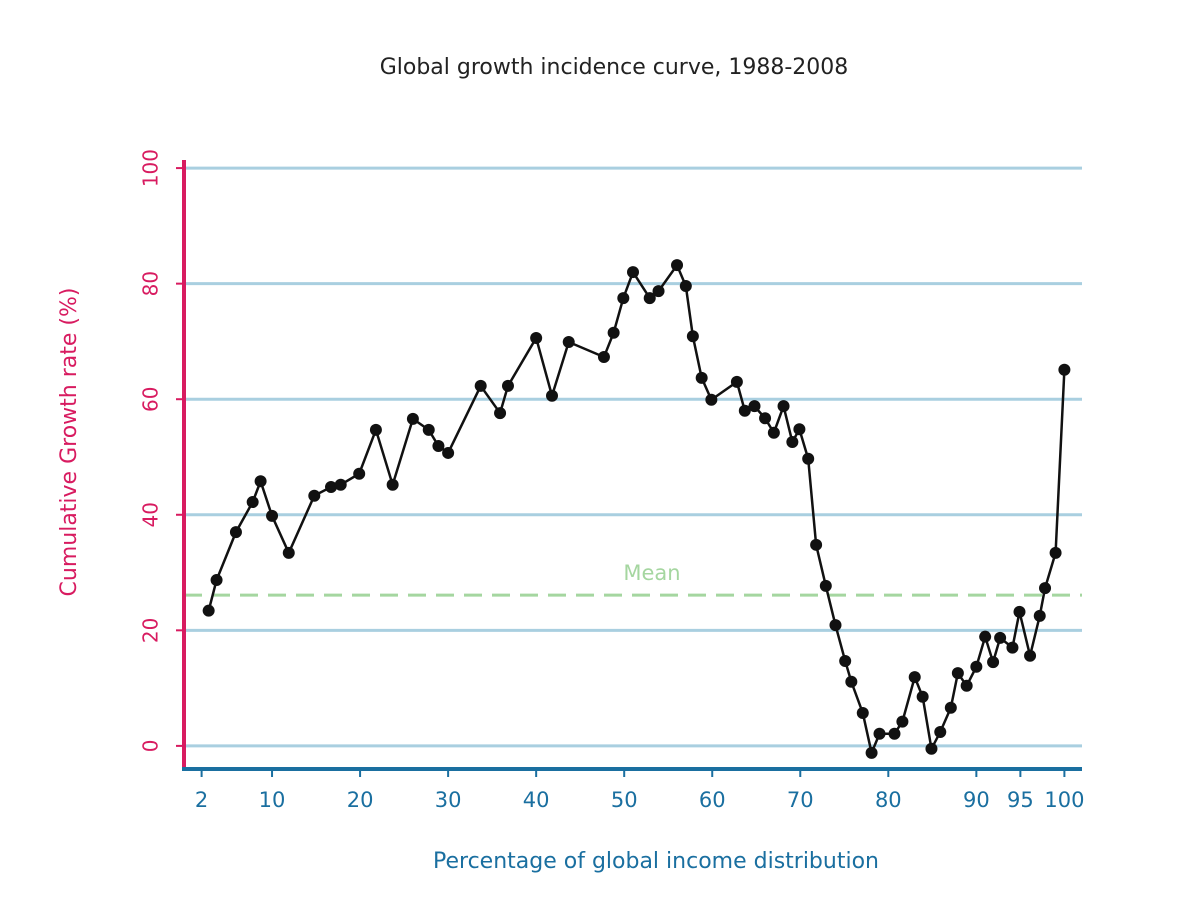 This screenshot has width=1200, height=919. I want to click on chart-title: Global growth incidence curve, 1988-2008, so click(614, 67).